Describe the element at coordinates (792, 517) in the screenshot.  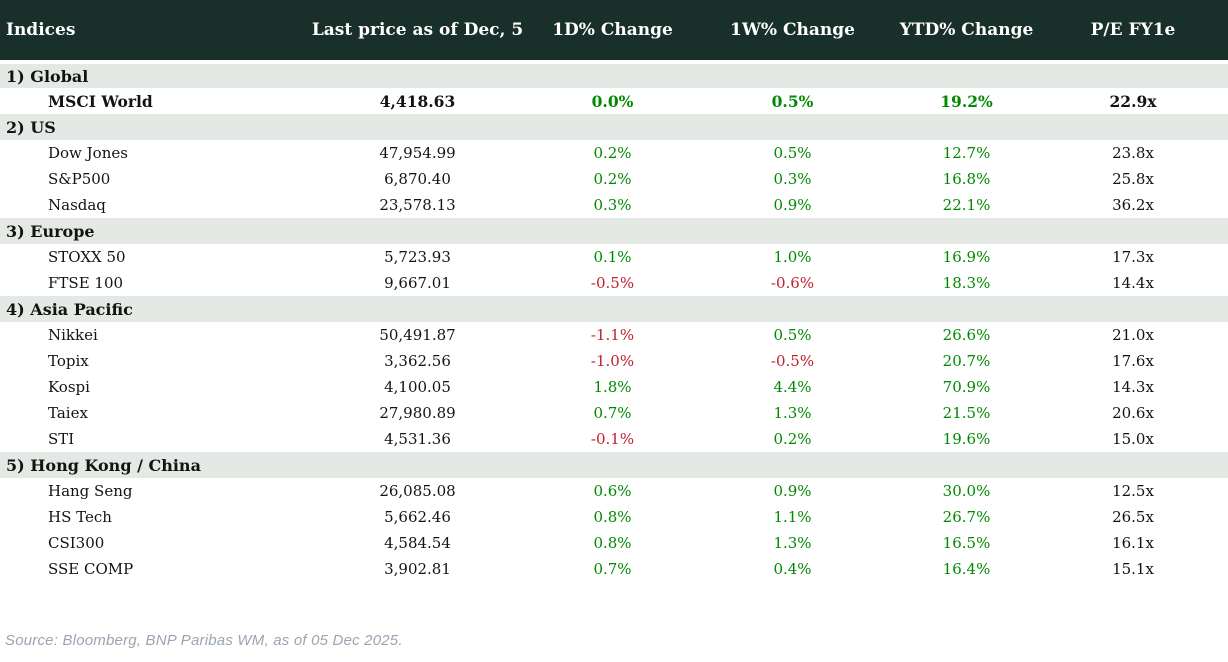
I see `change-1w: 1.1%` at that location.